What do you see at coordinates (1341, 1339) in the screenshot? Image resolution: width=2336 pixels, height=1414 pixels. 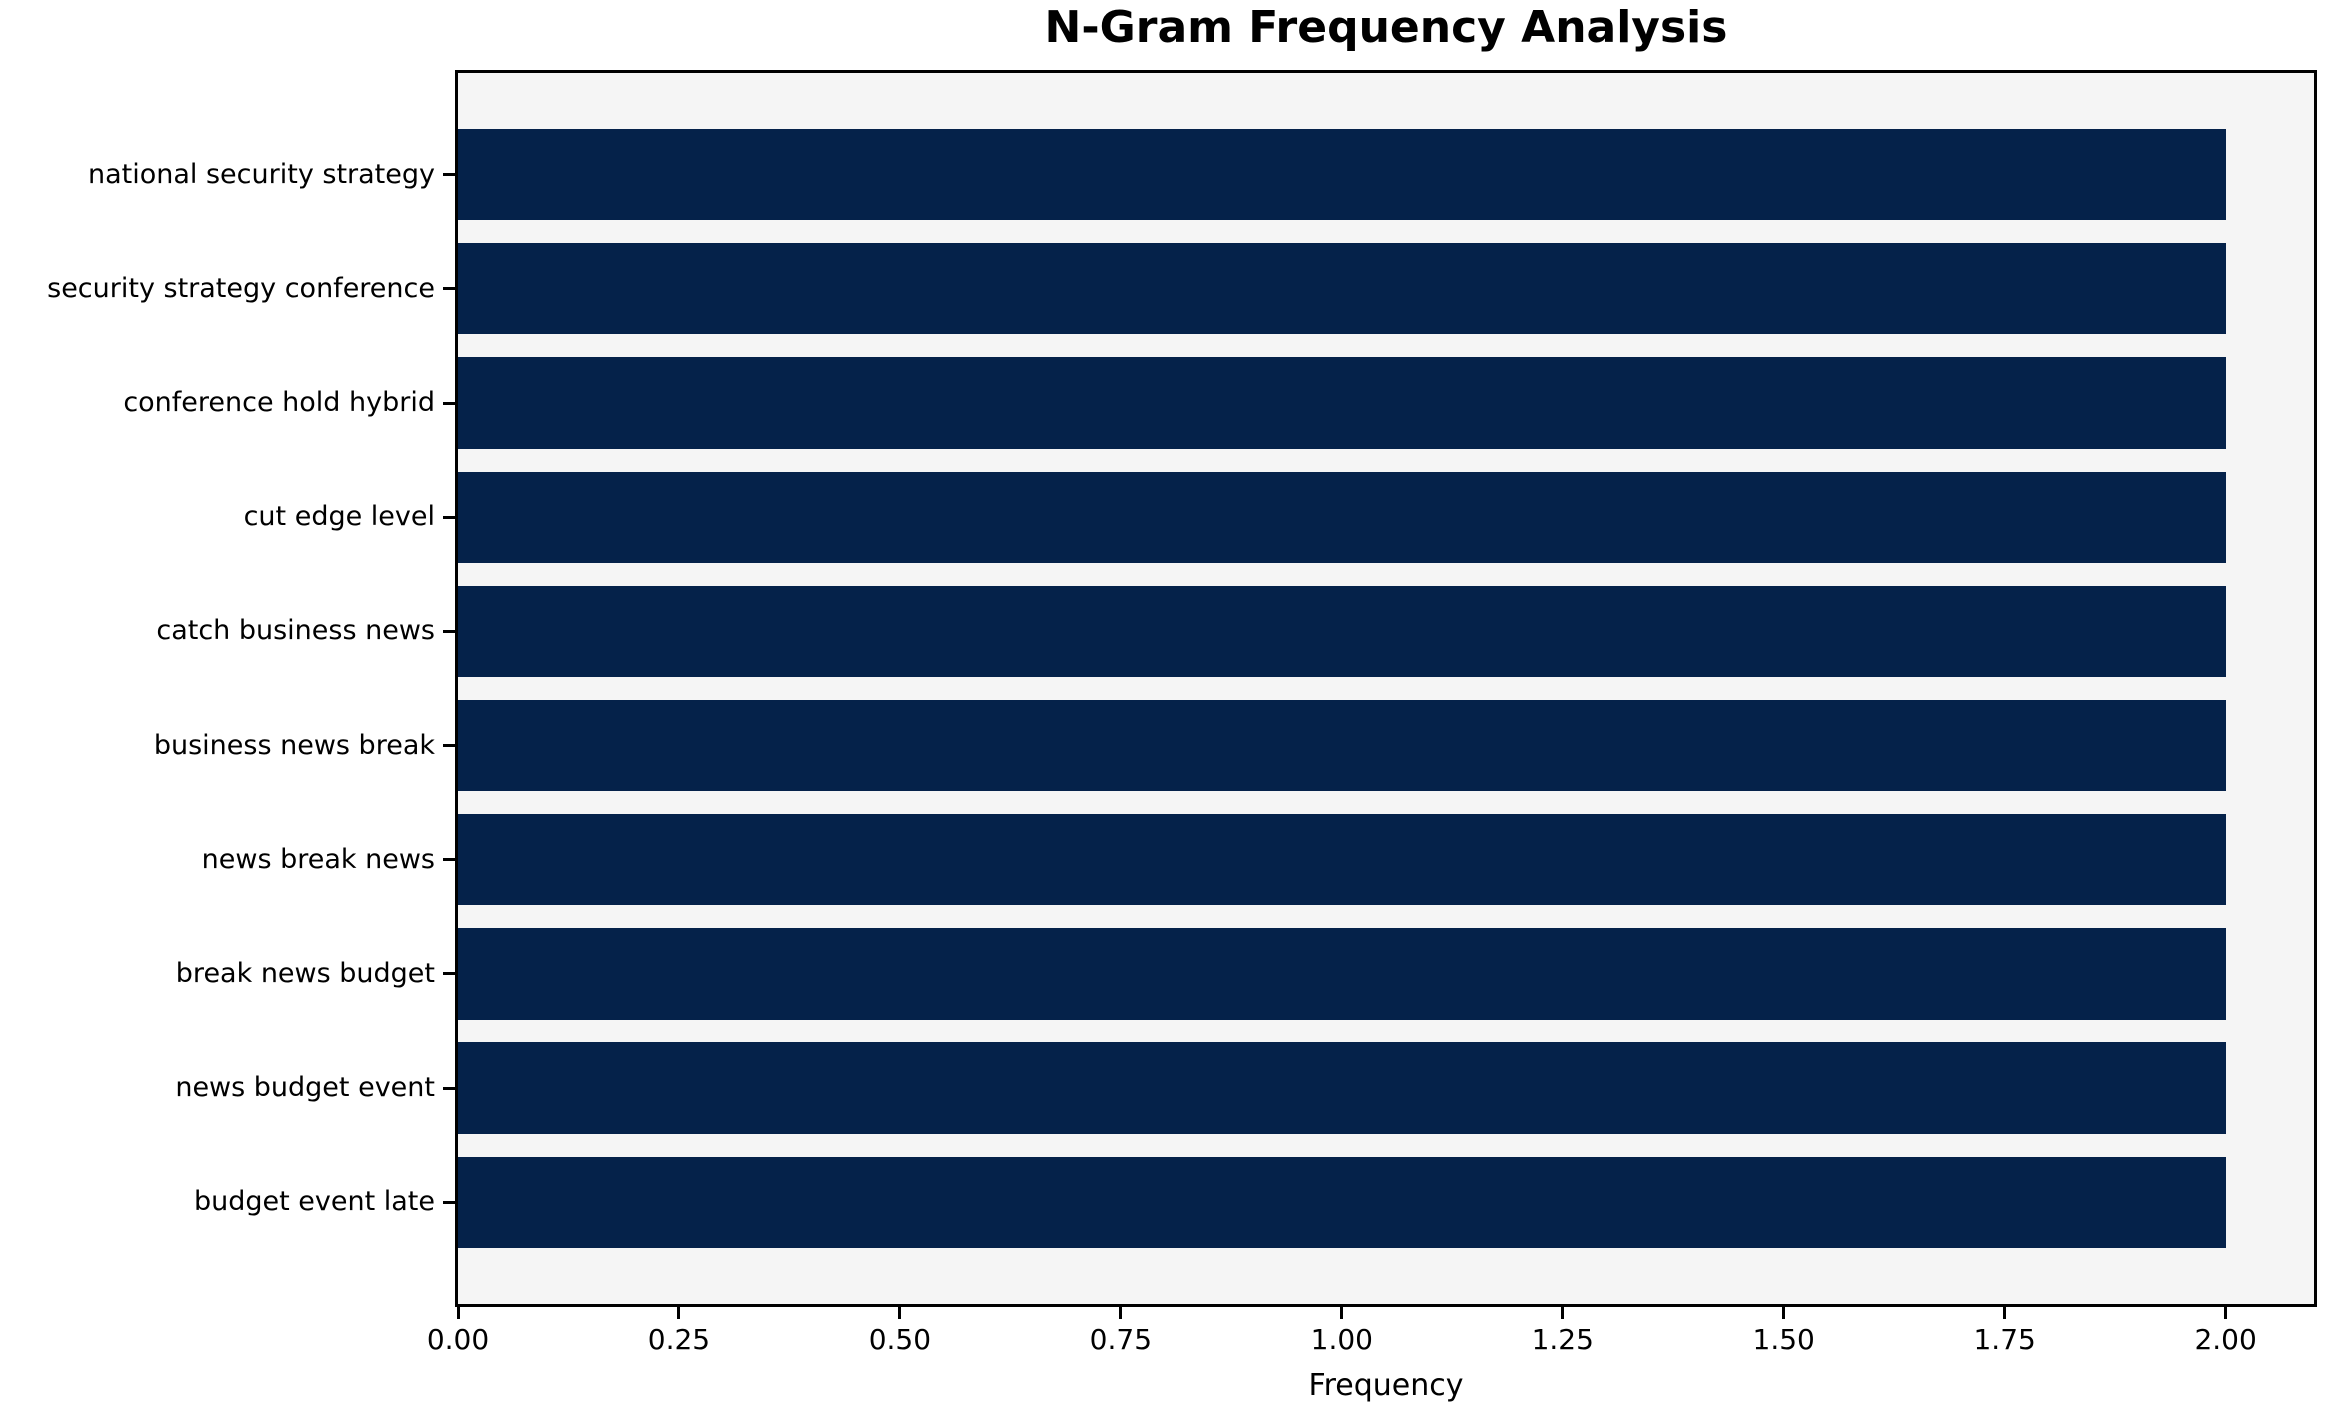 I see `x-tick-label: 1.00` at bounding box center [1341, 1339].